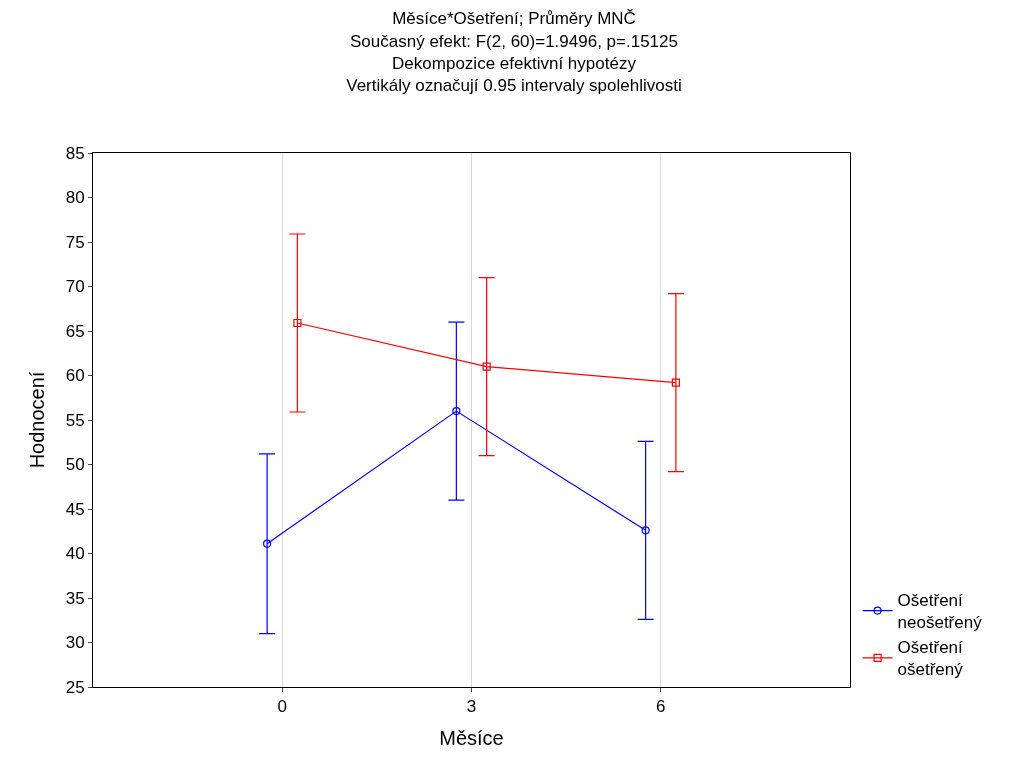 This screenshot has height=764, width=1028. I want to click on chart-subtitle: Současný efekt: F(2, 60)=1.9496, p=.15125 Dekompozice efektivní hypotézy Vertikály označují 0.95 intervaly spolehlivosti, so click(514, 63).